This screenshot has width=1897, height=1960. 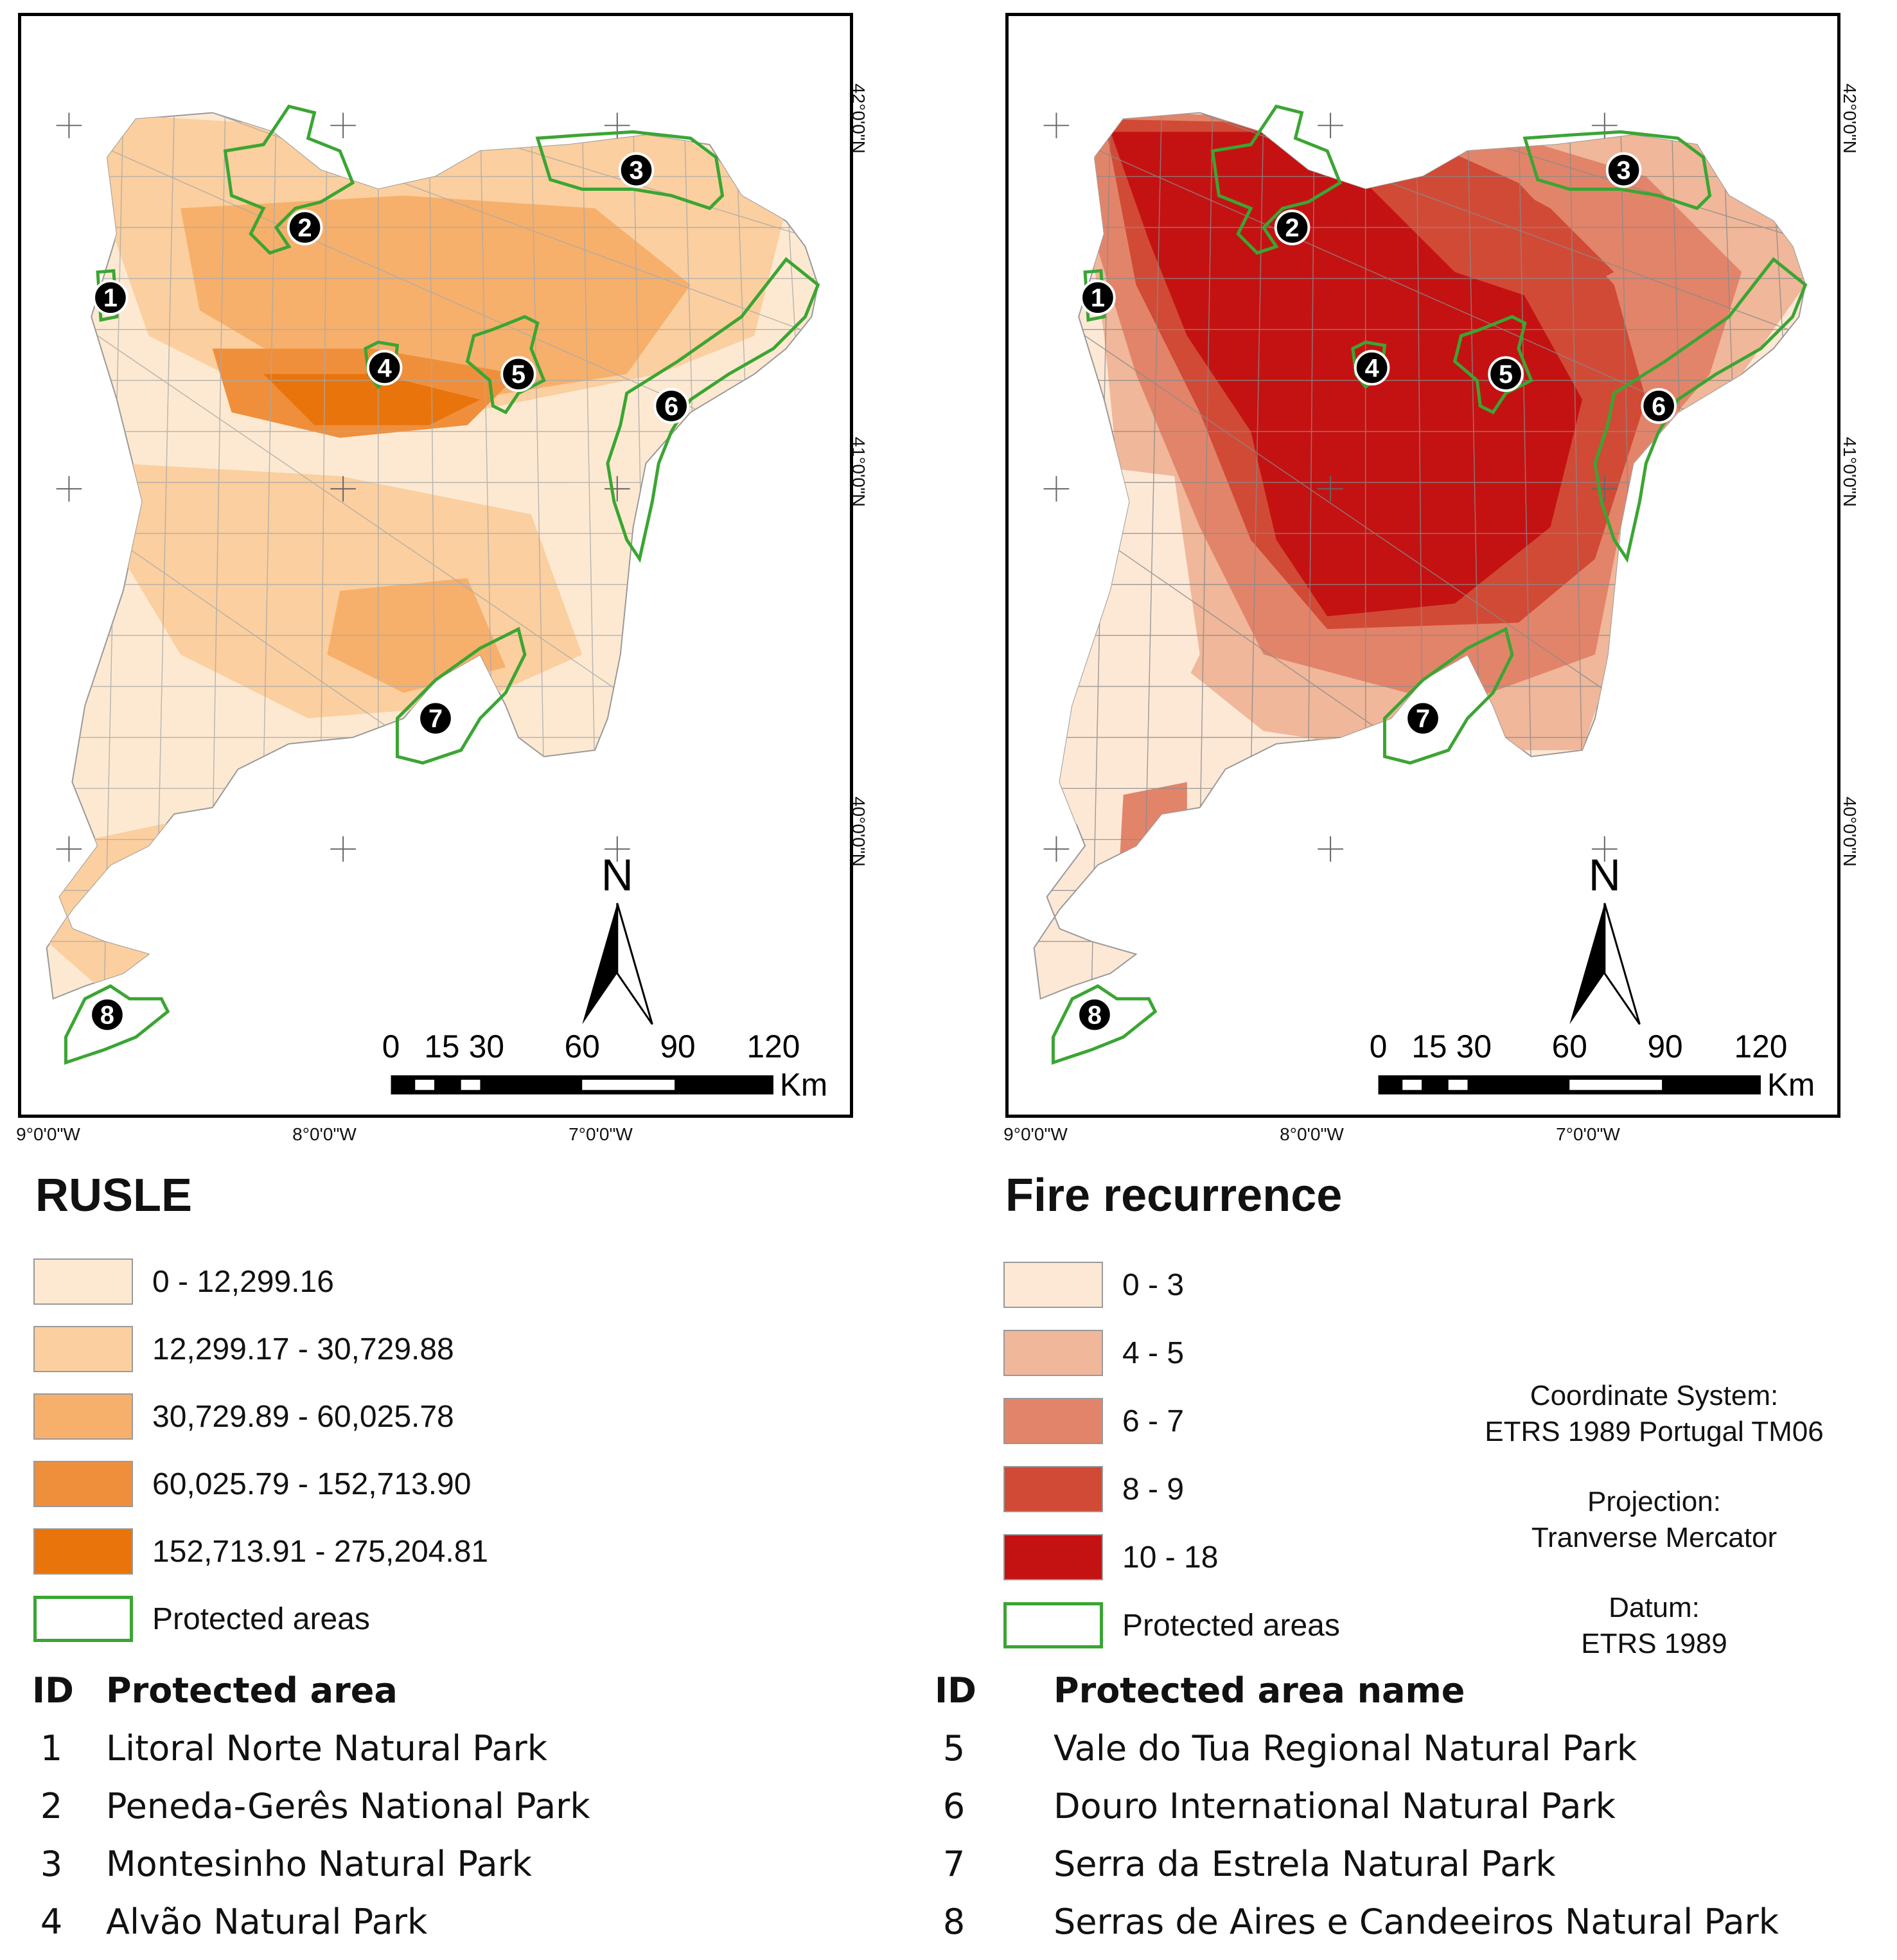 What do you see at coordinates (1654, 1626) in the screenshot?
I see `crs-datum: Datum: ETRS 1989` at bounding box center [1654, 1626].